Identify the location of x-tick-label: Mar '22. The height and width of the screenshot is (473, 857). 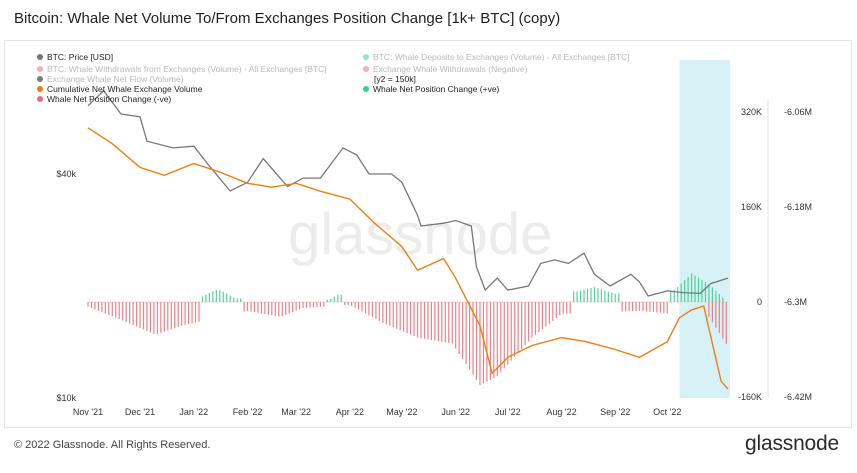
(296, 412).